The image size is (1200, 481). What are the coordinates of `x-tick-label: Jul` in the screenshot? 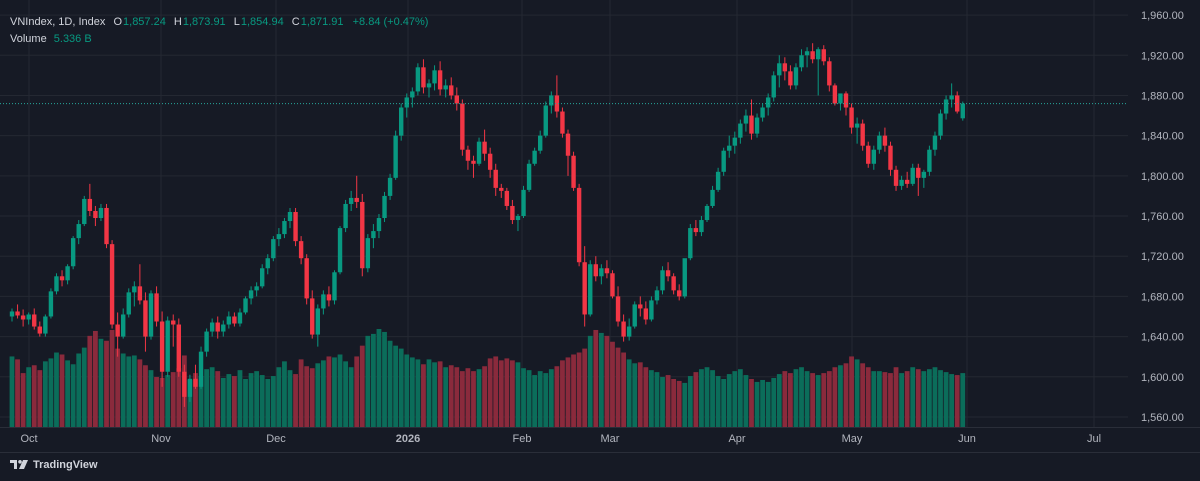 It's located at (1094, 439).